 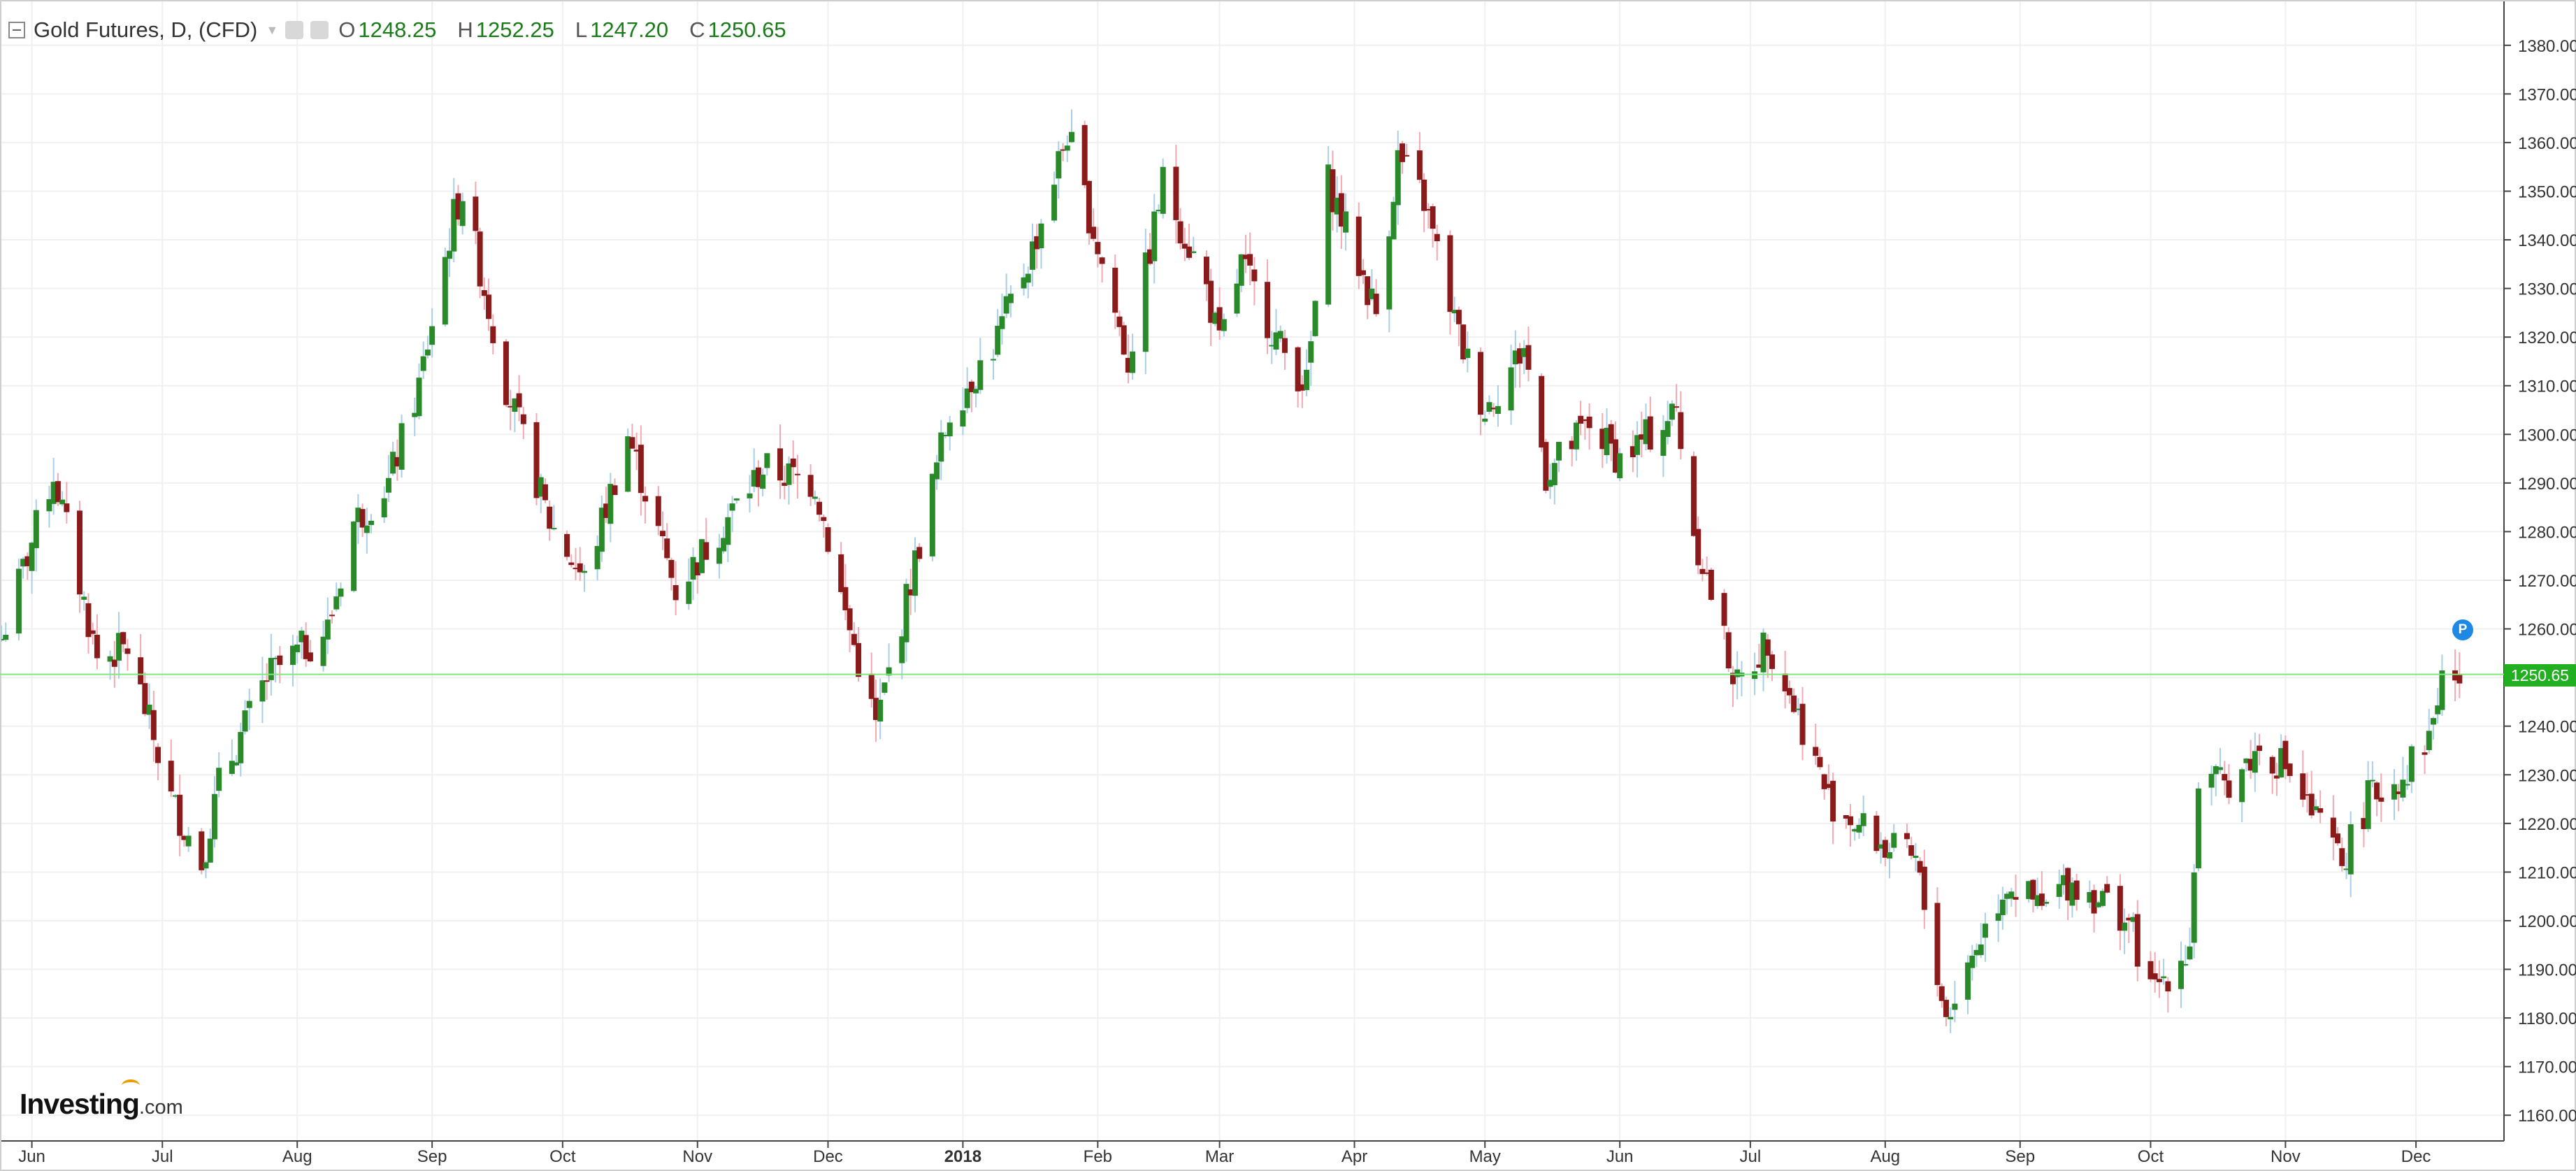 What do you see at coordinates (2547, 191) in the screenshot?
I see `y-tick-label: 1350.00` at bounding box center [2547, 191].